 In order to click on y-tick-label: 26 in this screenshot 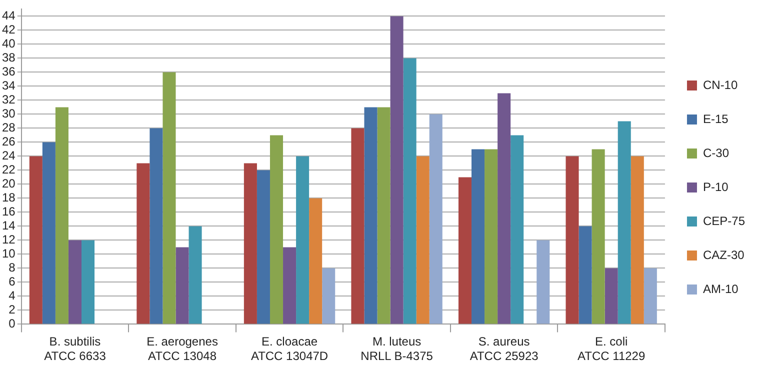, I will do `click(9, 141)`.